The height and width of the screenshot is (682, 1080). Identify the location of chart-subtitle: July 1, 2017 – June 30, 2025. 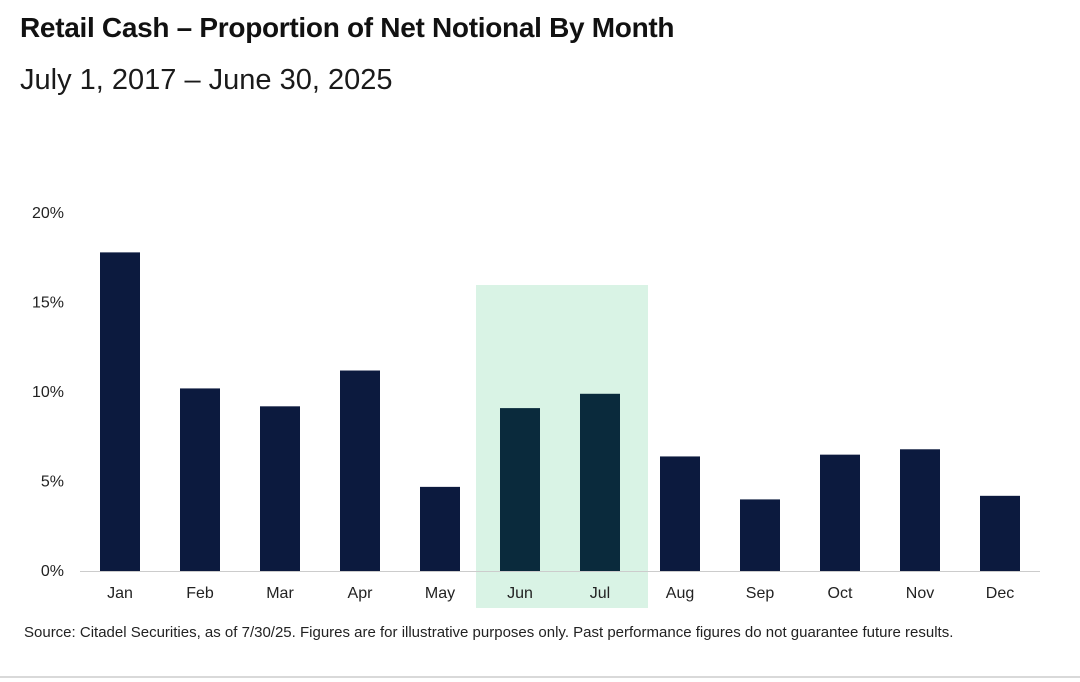
(206, 80).